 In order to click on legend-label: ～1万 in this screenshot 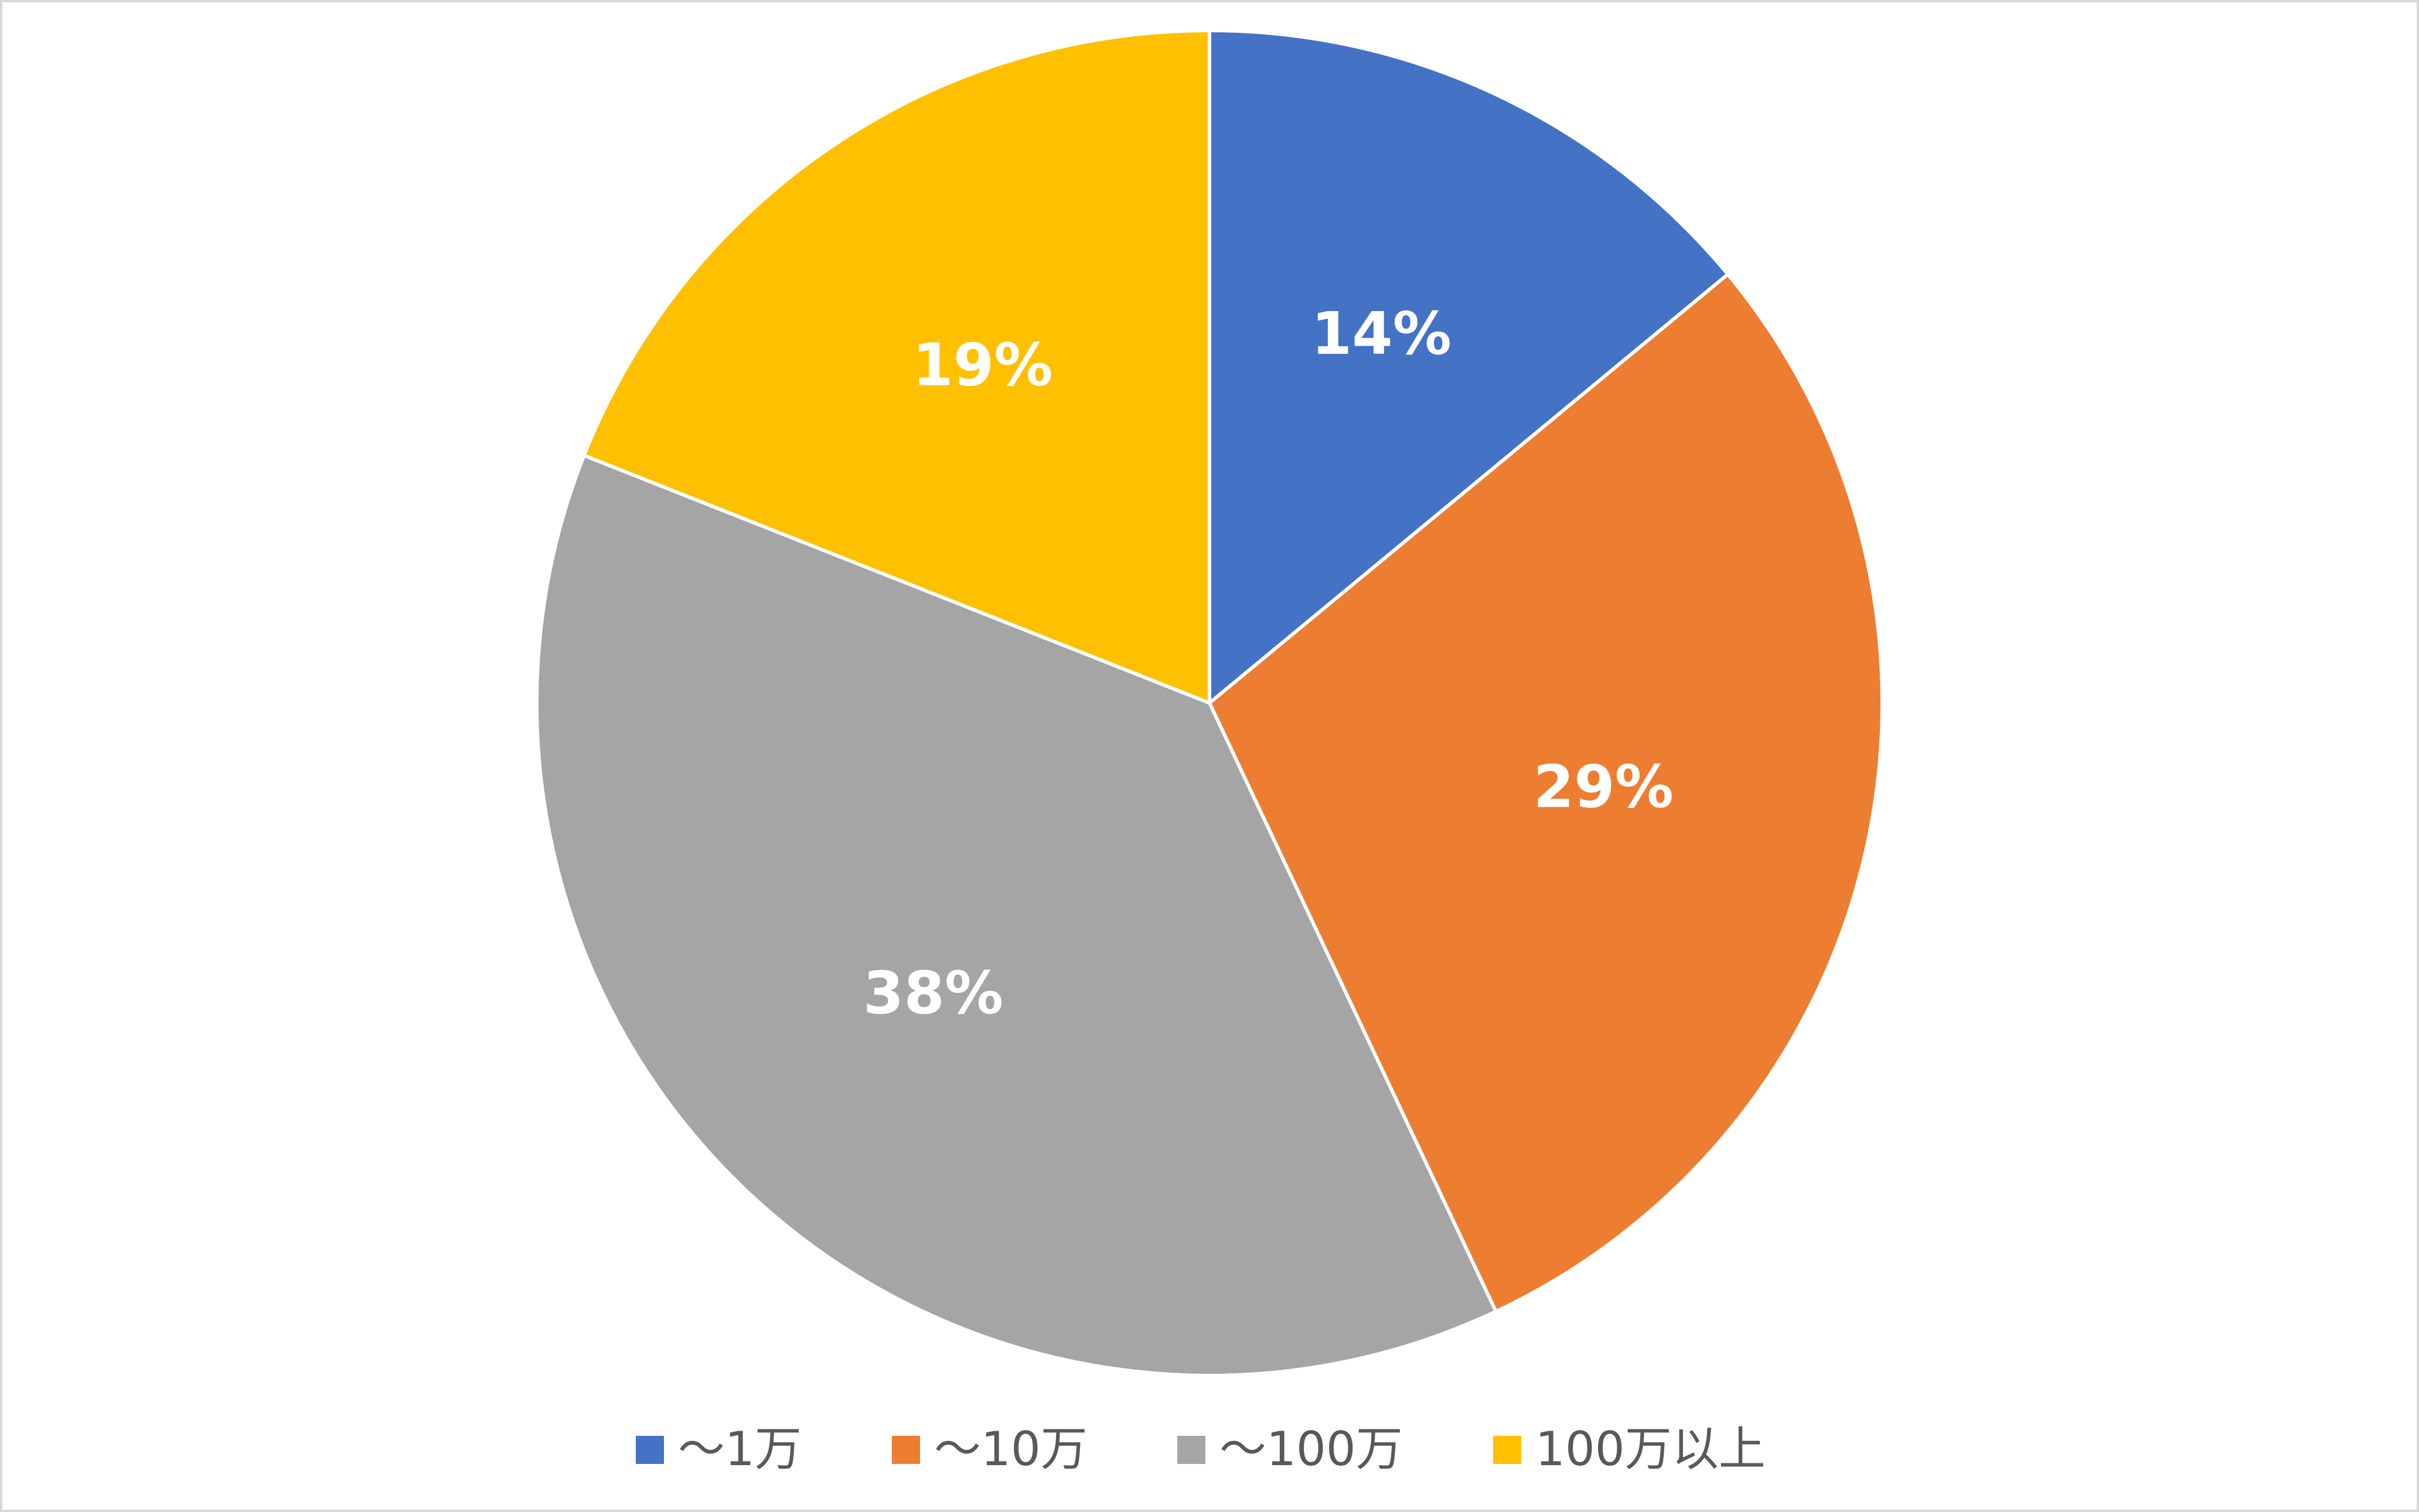, I will do `click(740, 1449)`.